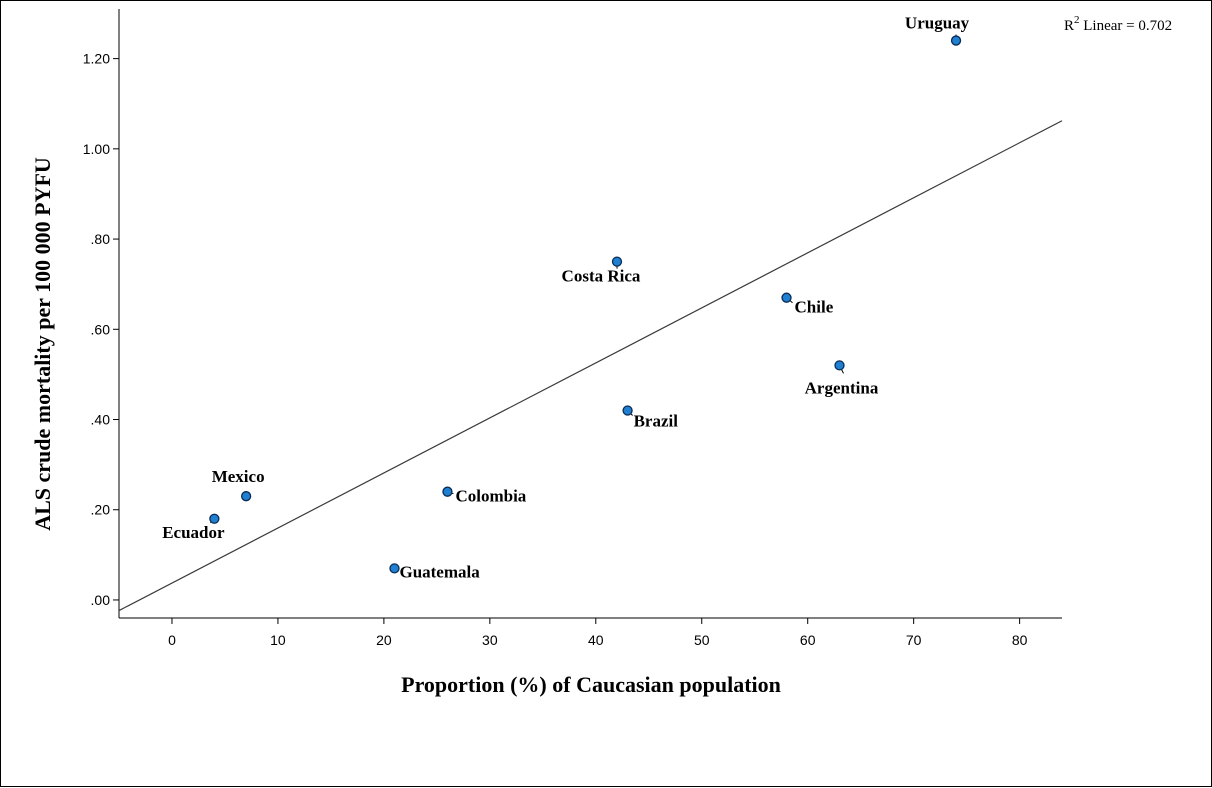 Image resolution: width=1212 pixels, height=788 pixels. What do you see at coordinates (214, 518) in the screenshot?
I see `point-ecuador` at bounding box center [214, 518].